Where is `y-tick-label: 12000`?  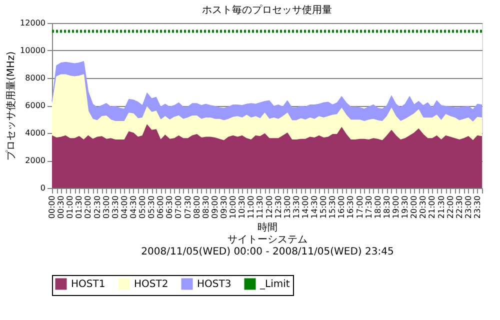 y-tick-label: 12000 is located at coordinates (33, 23).